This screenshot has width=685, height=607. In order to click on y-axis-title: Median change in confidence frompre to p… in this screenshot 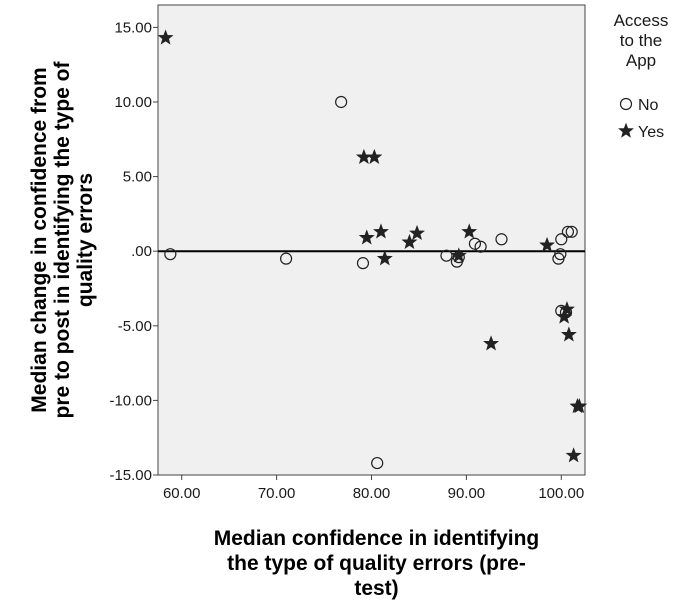, I will do `click(62, 240)`.